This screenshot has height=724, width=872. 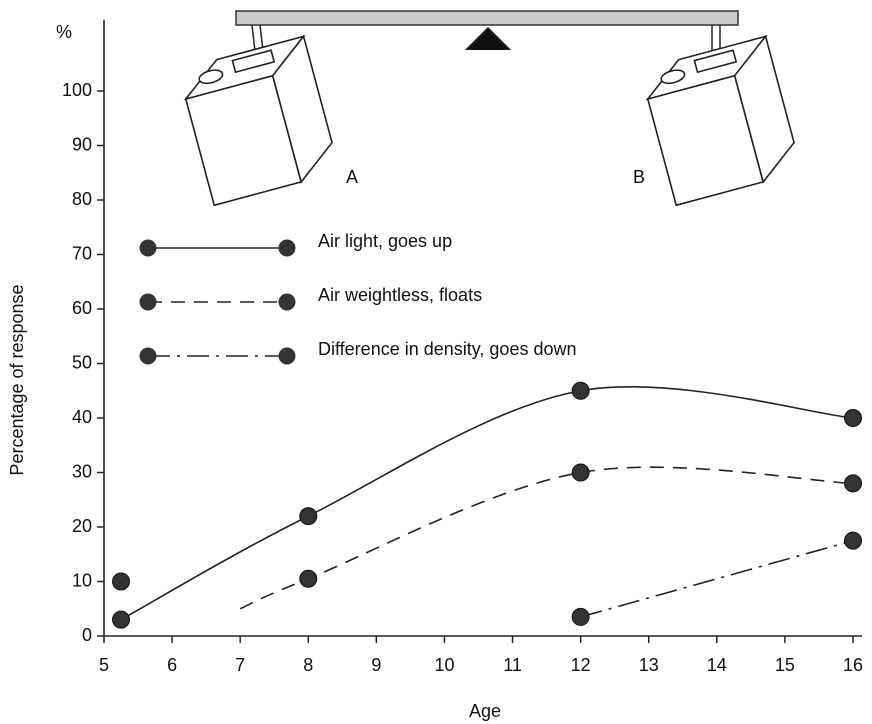 I want to click on x-tick-label: 7, so click(x=240, y=665).